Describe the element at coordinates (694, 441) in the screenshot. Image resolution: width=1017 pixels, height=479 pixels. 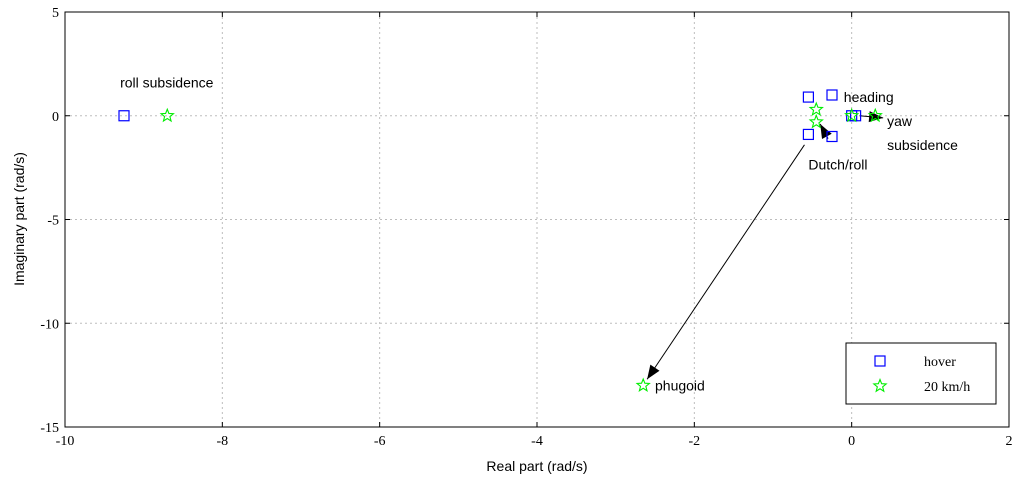
I see `x-tick-label: -2` at that location.